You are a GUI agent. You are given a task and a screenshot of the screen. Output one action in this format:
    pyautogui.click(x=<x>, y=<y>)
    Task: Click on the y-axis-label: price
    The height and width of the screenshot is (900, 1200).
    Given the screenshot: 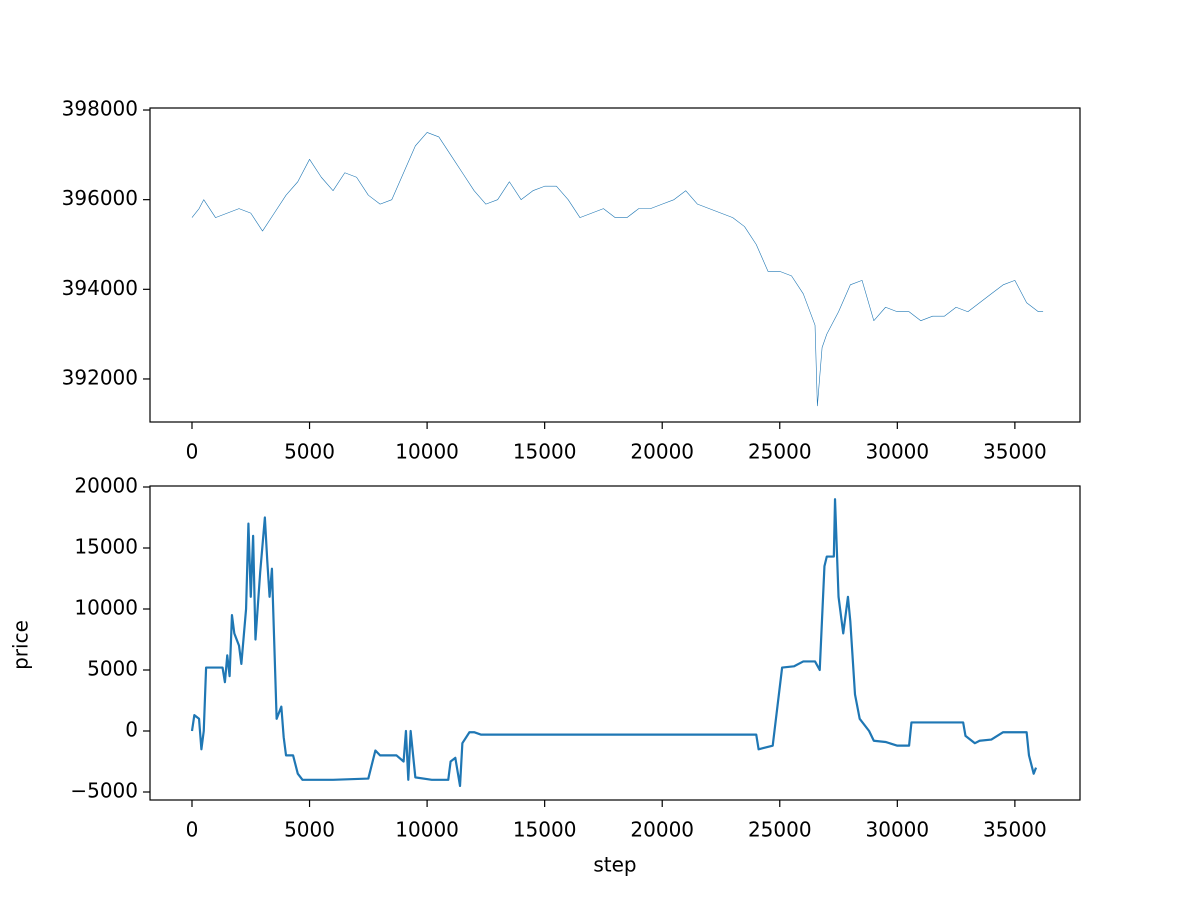 What is the action you would take?
    pyautogui.click(x=21, y=645)
    